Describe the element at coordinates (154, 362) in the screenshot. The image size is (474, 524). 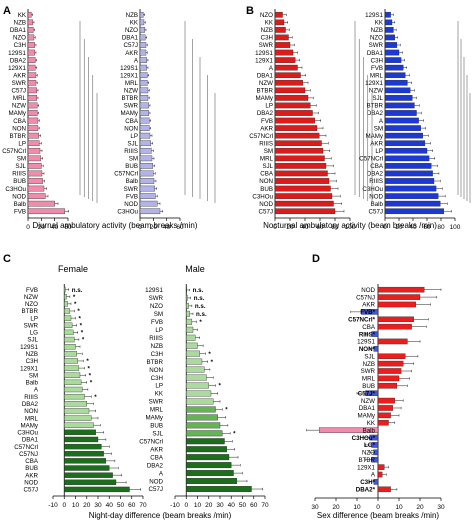
I see `category-label: BTBR` at that location.